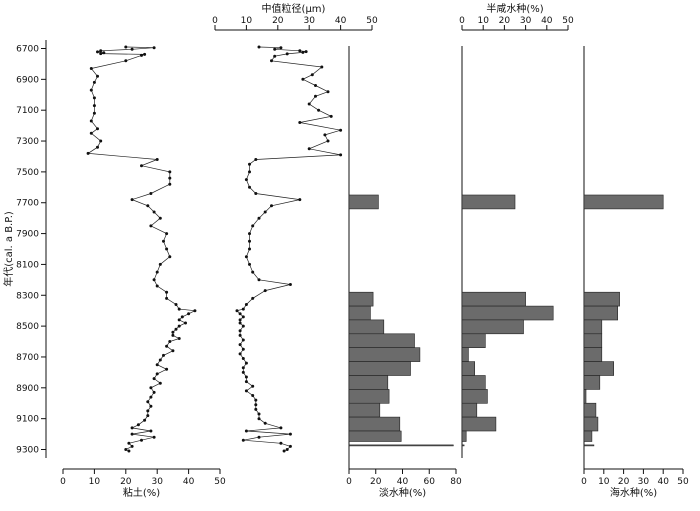 This screenshot has height=511, width=700. Describe the element at coordinates (27, 204) in the screenshot. I see `y-tick-label: 7700` at that location.